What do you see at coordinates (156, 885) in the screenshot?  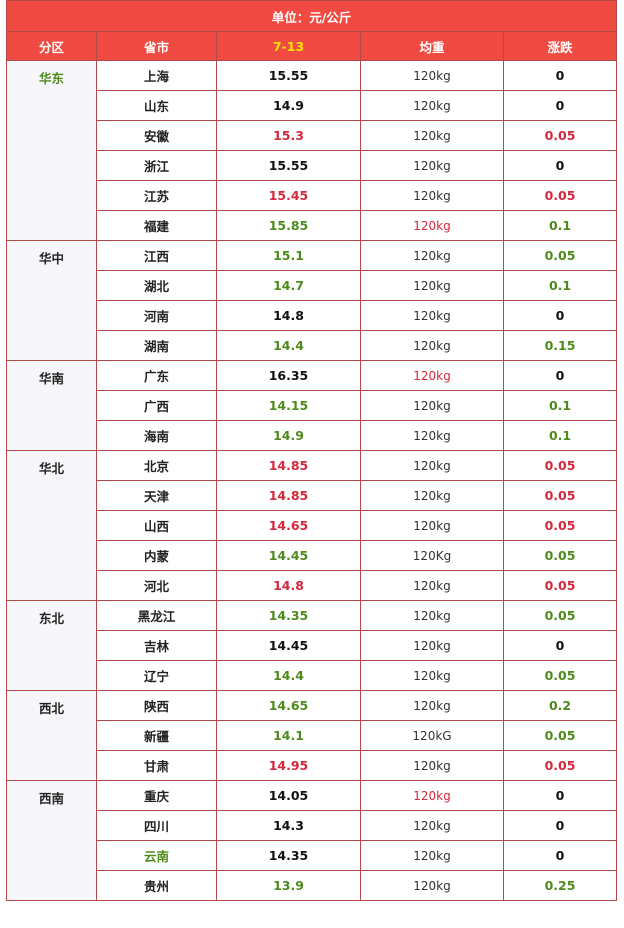 I see `province-cell: 贵州` at bounding box center [156, 885].